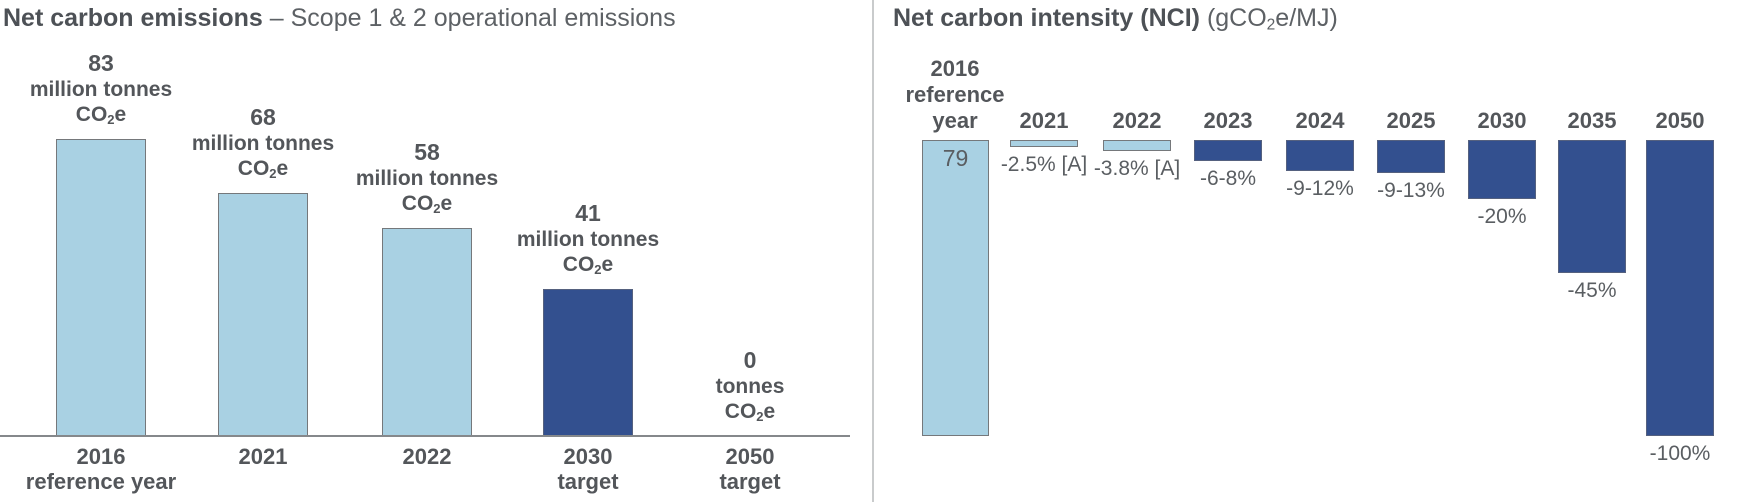 Image resolution: width=1742 pixels, height=502 pixels. Describe the element at coordinates (1502, 169) in the screenshot. I see `bar-2030` at that location.